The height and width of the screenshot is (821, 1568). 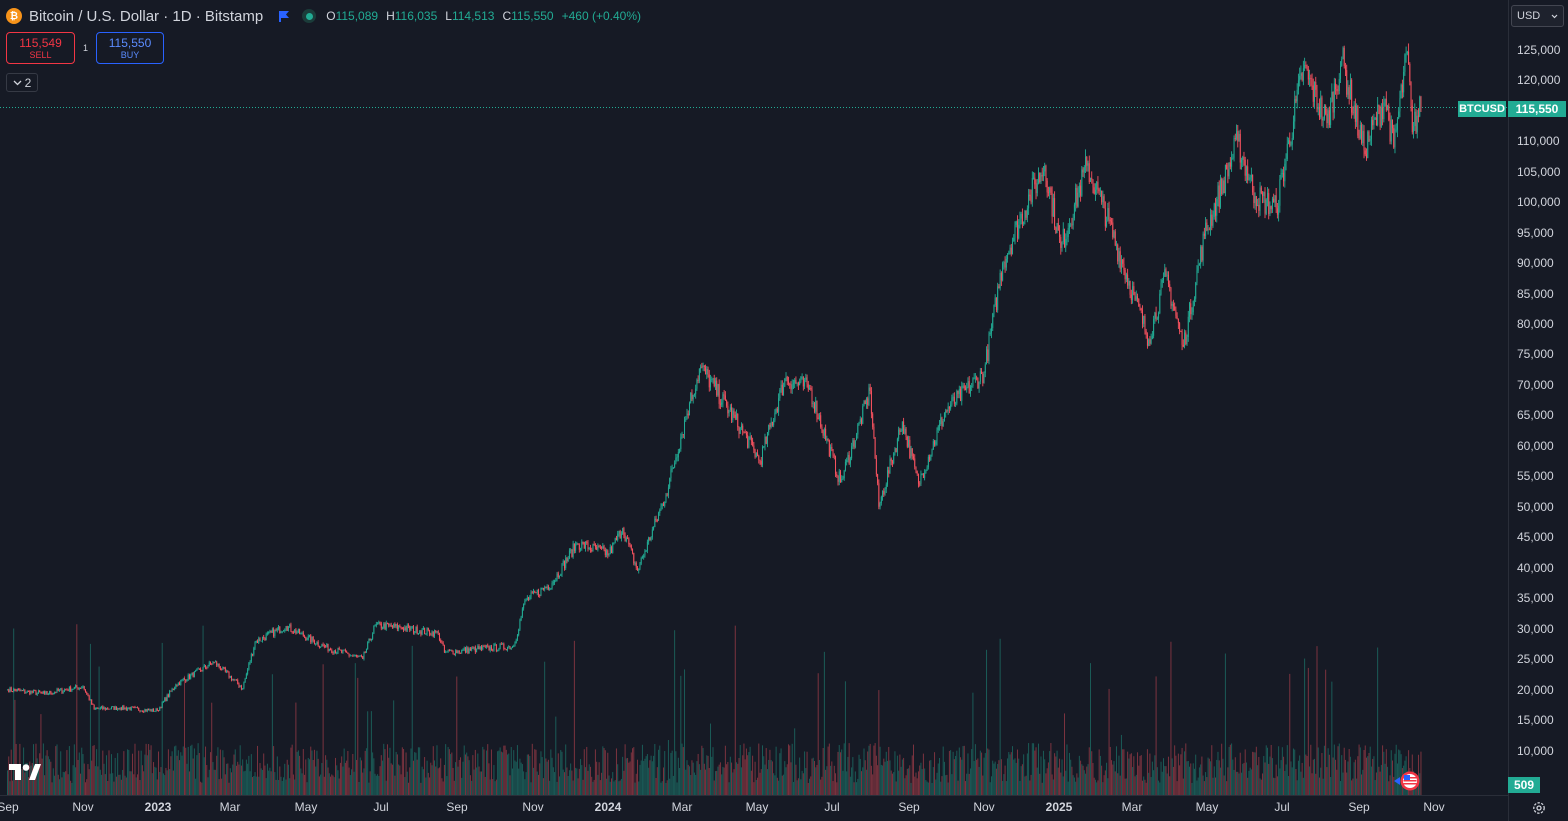 What do you see at coordinates (283, 16) in the screenshot?
I see `flag-icon` at bounding box center [283, 16].